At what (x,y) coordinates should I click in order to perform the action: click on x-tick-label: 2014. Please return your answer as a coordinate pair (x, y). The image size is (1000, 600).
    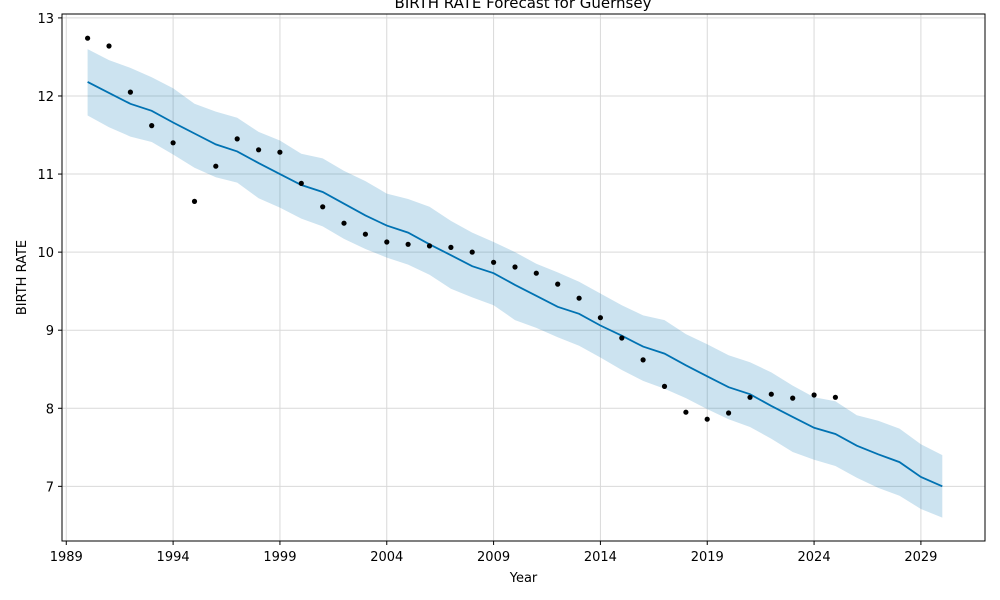
    Looking at the image, I should click on (600, 557).